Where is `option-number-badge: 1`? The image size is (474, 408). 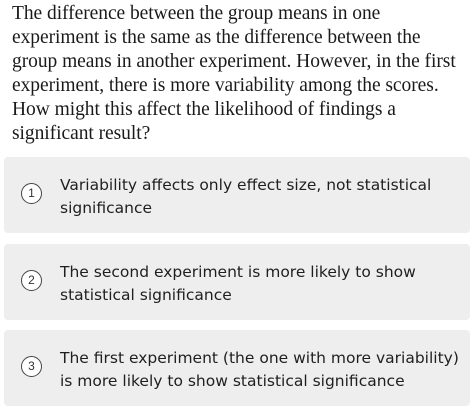
option-number-badge: 1 is located at coordinates (31, 193).